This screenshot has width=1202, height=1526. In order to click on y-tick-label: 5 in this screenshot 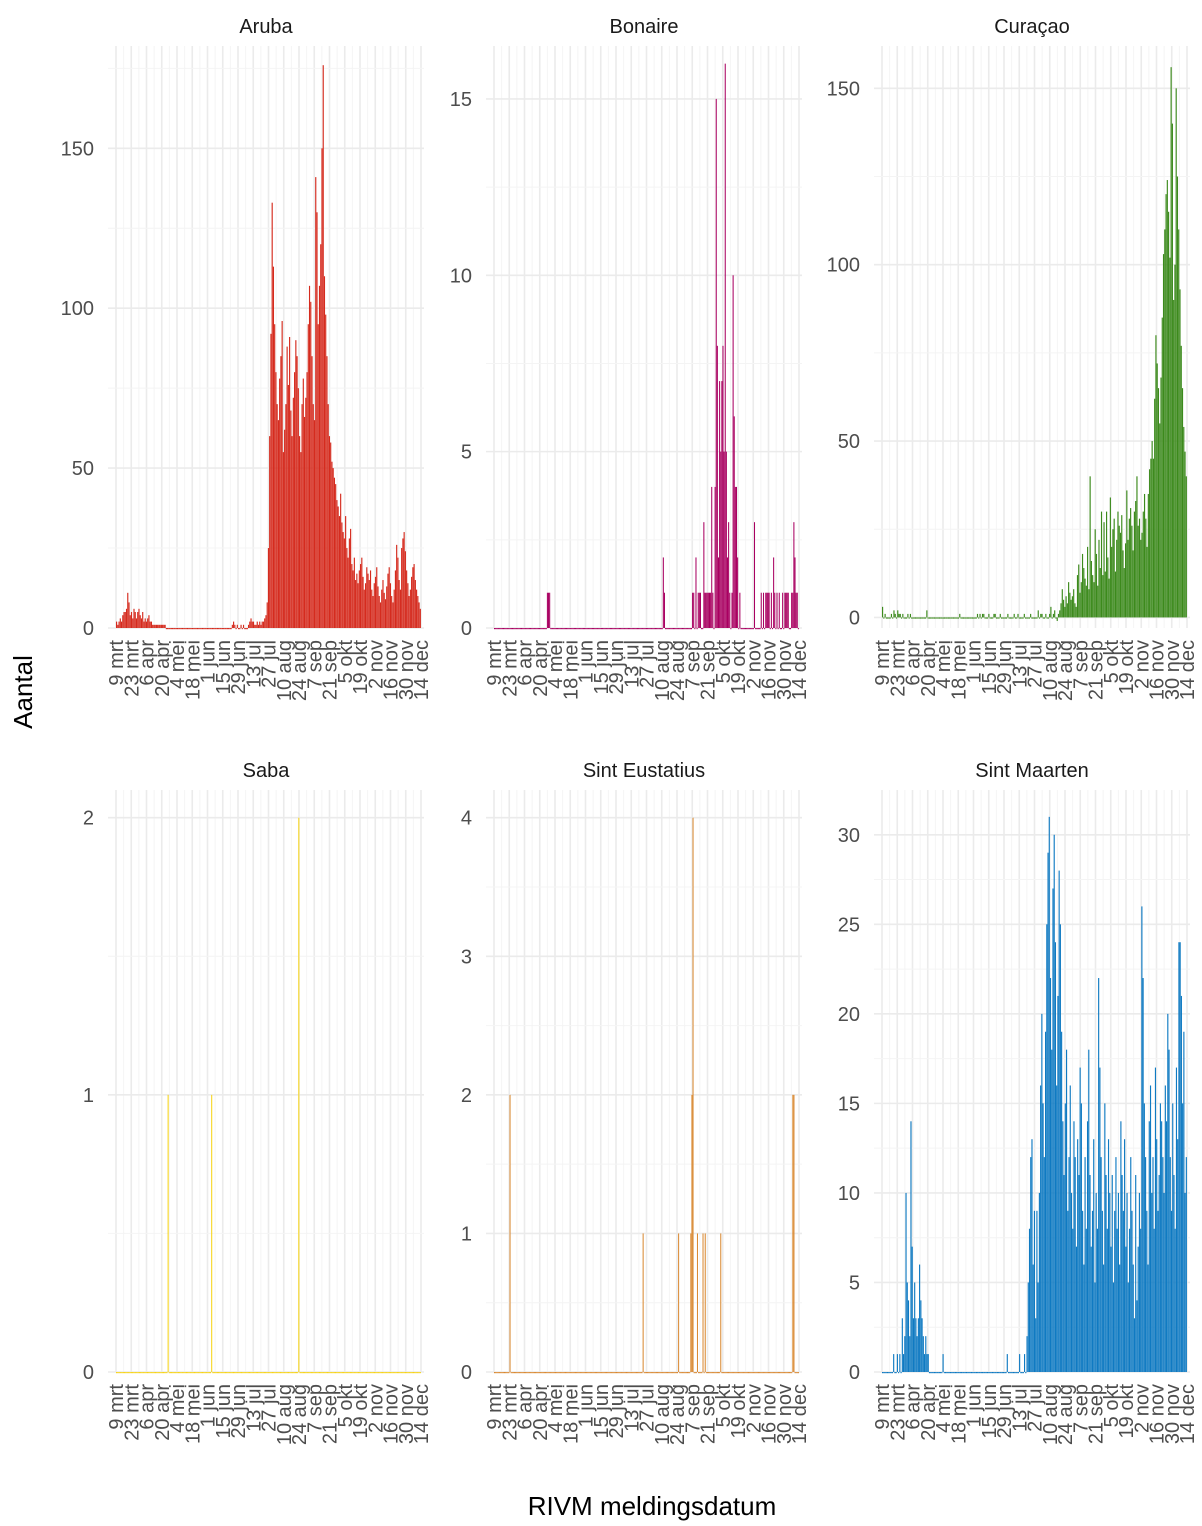, I will do `click(854, 1283)`.